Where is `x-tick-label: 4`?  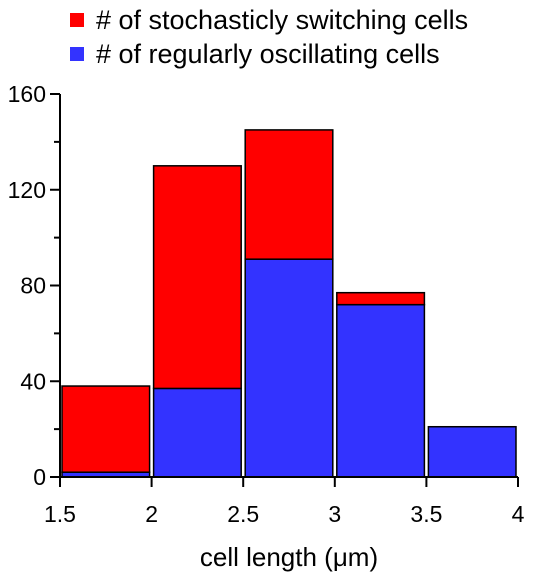 x-tick-label: 4 is located at coordinates (518, 514).